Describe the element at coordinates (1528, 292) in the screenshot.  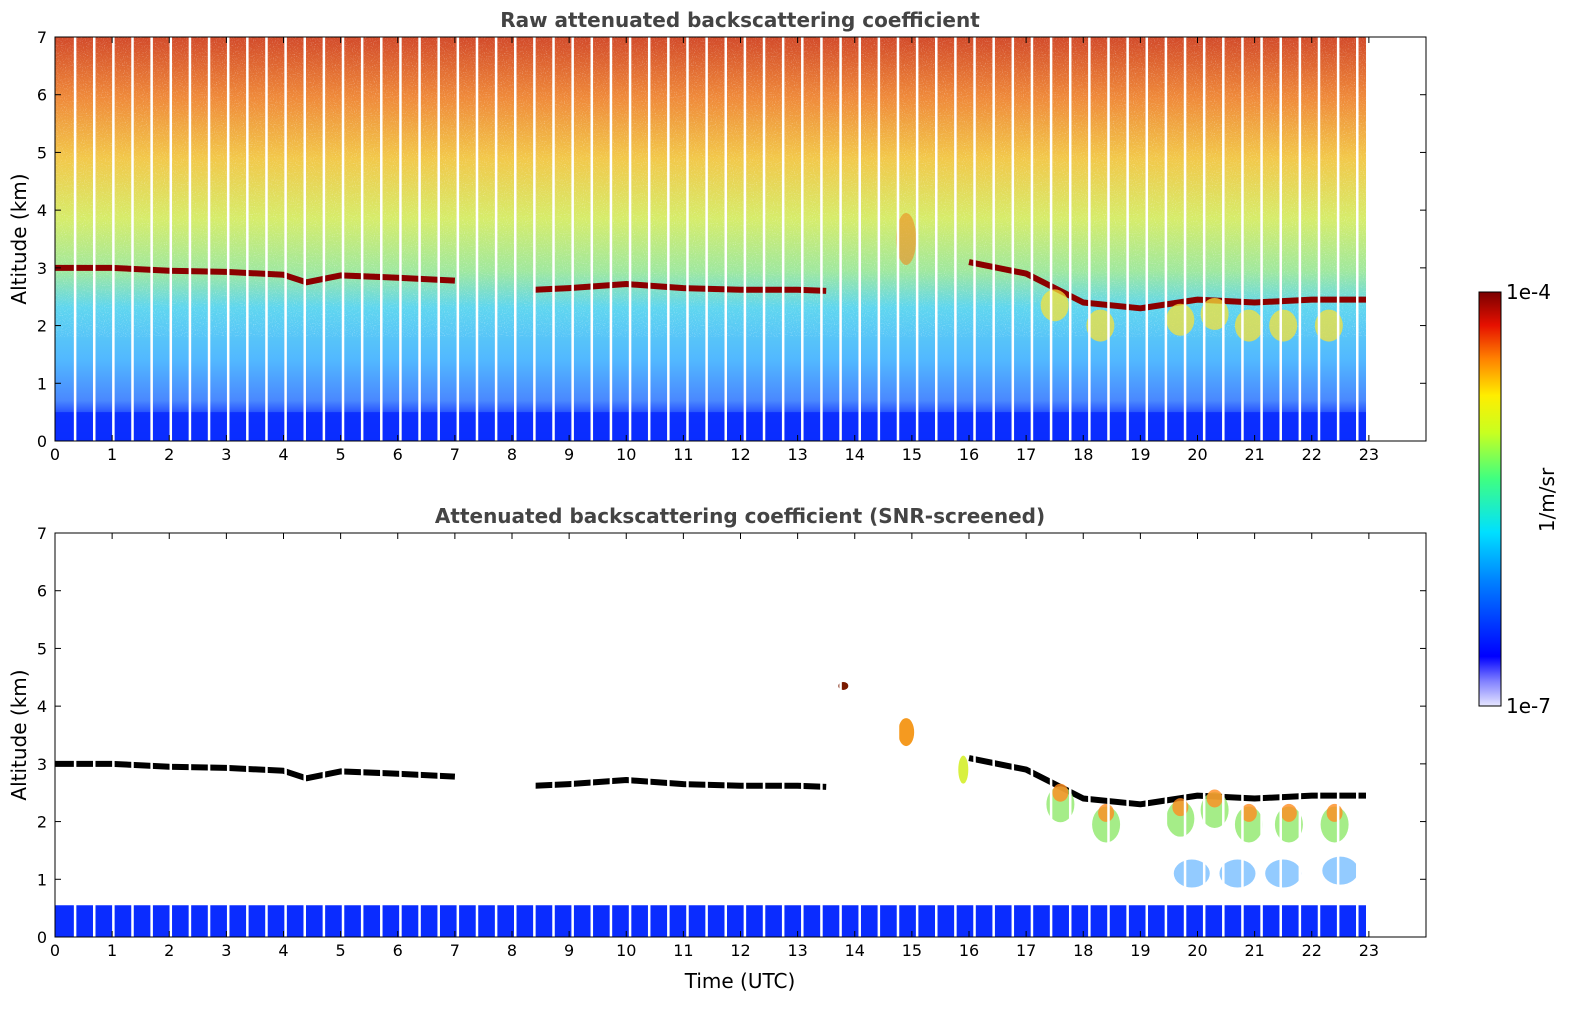
I see `colorbar-max-label: 1e-4` at that location.